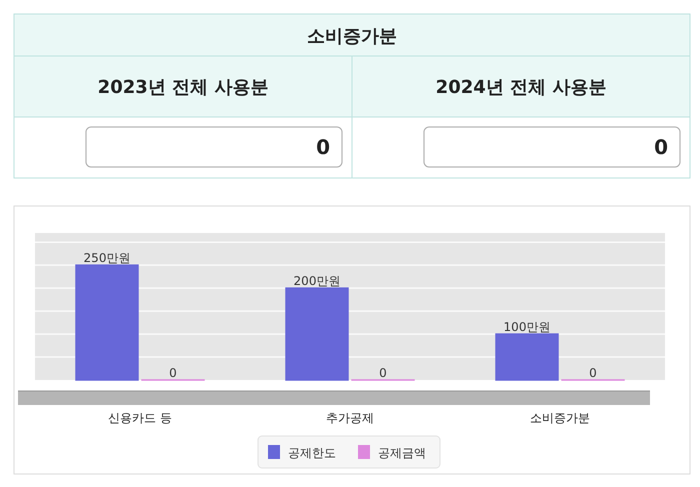 This screenshot has height=487, width=700. What do you see at coordinates (560, 418) in the screenshot?
I see `x-tick-label: 소비증가분` at bounding box center [560, 418].